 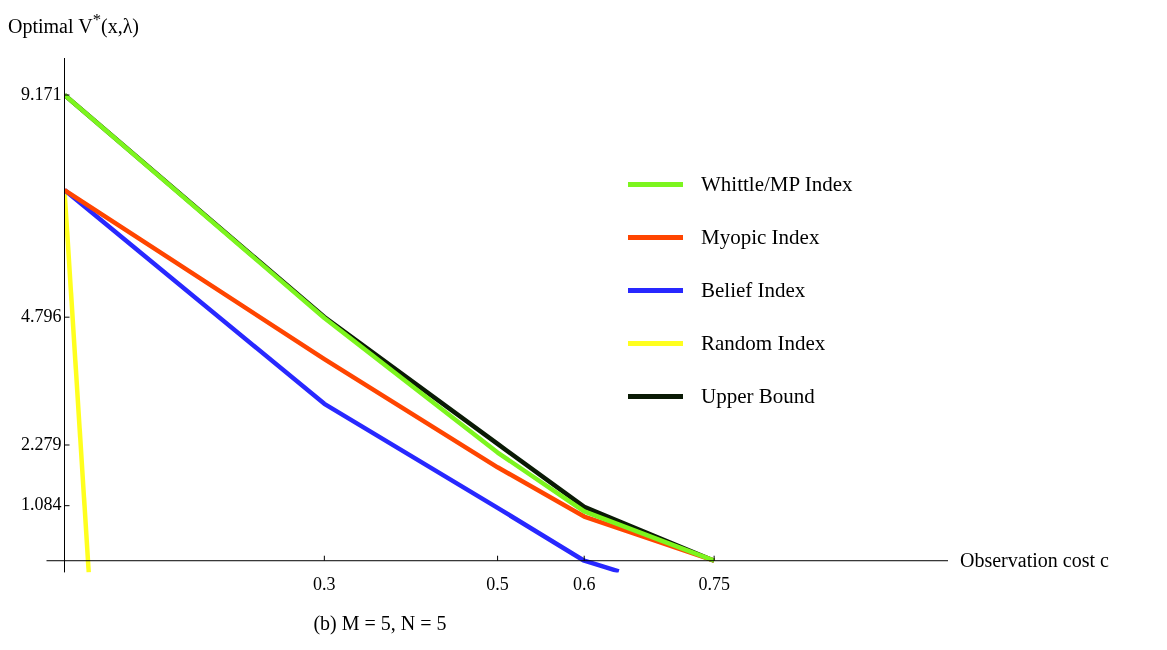 I want to click on x-tick-label: 0.75, so click(x=714, y=583).